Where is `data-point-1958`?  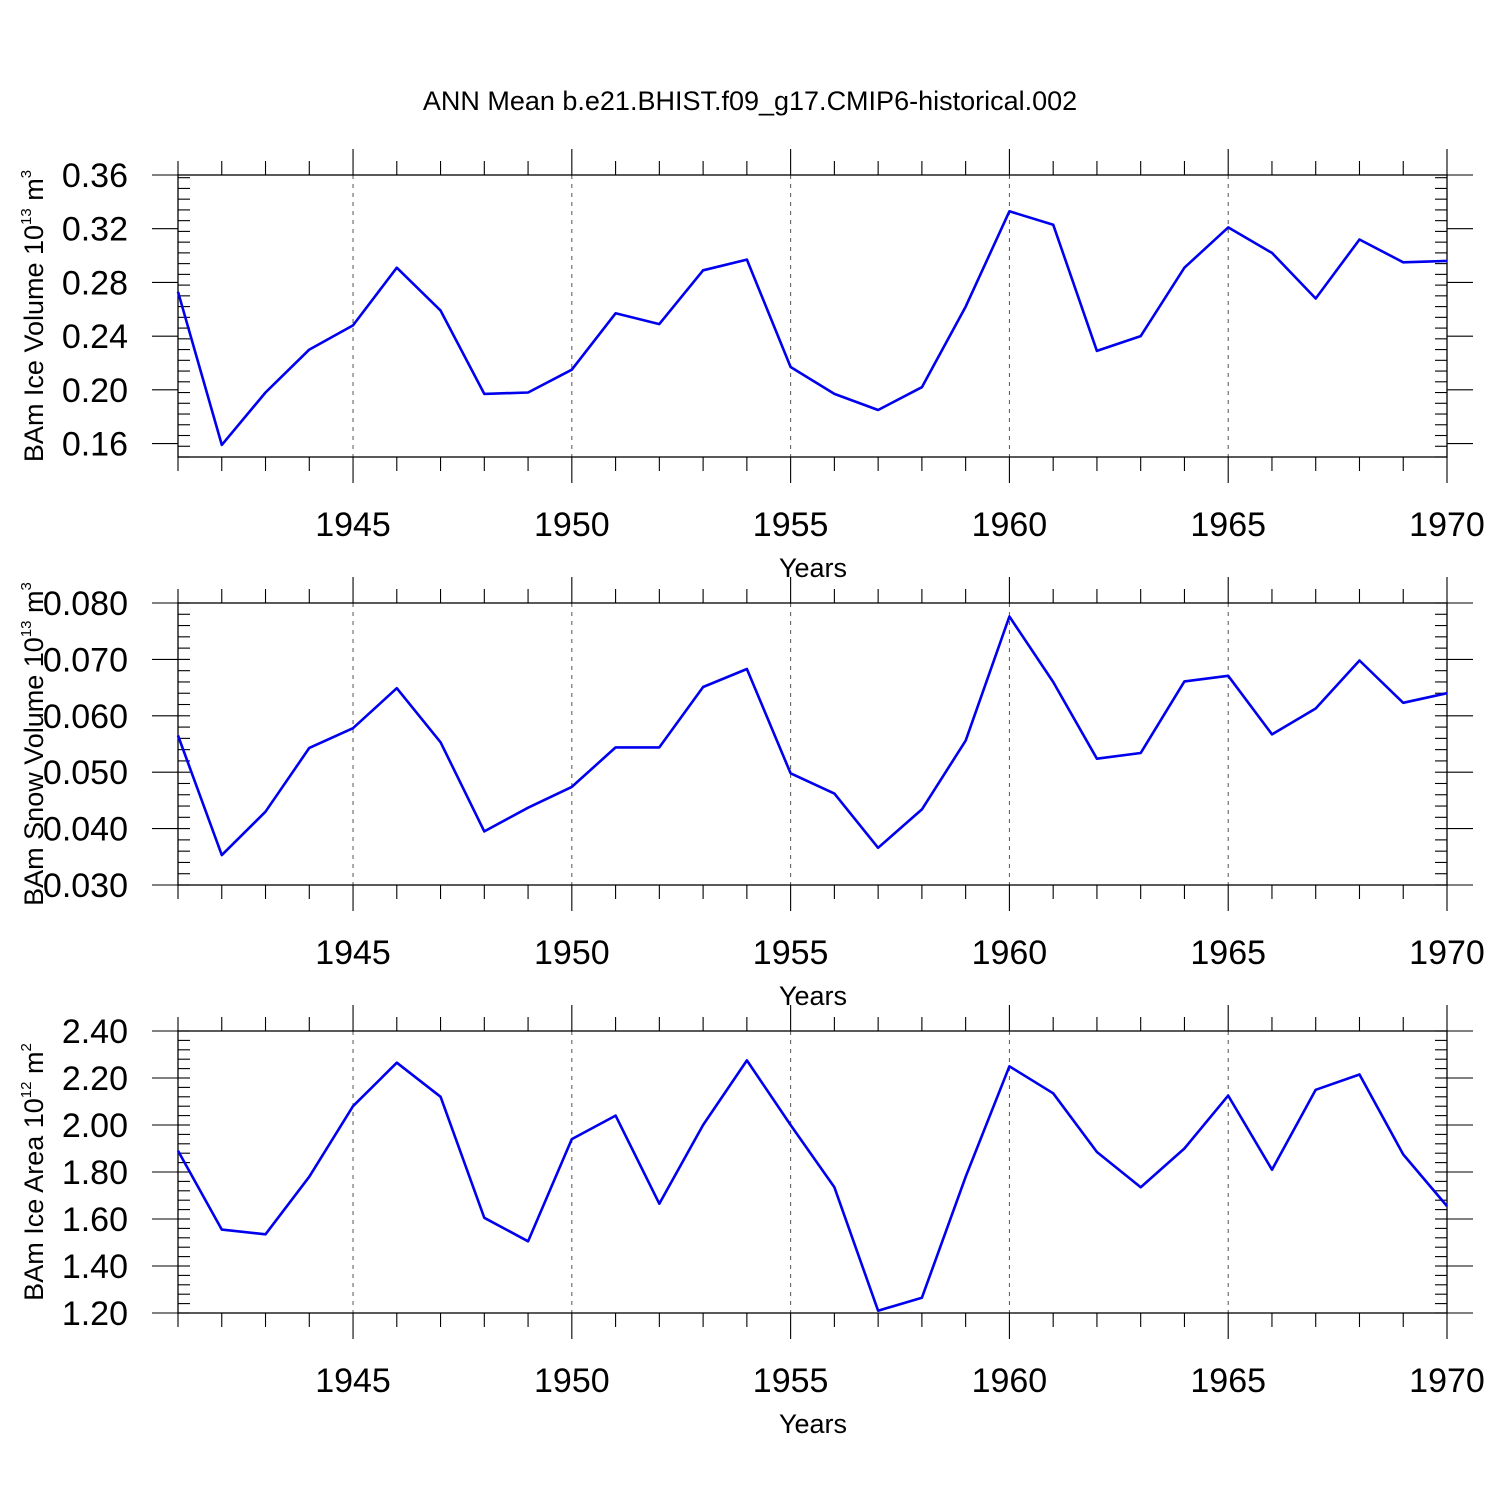 data-point-1958 is located at coordinates (922, 387).